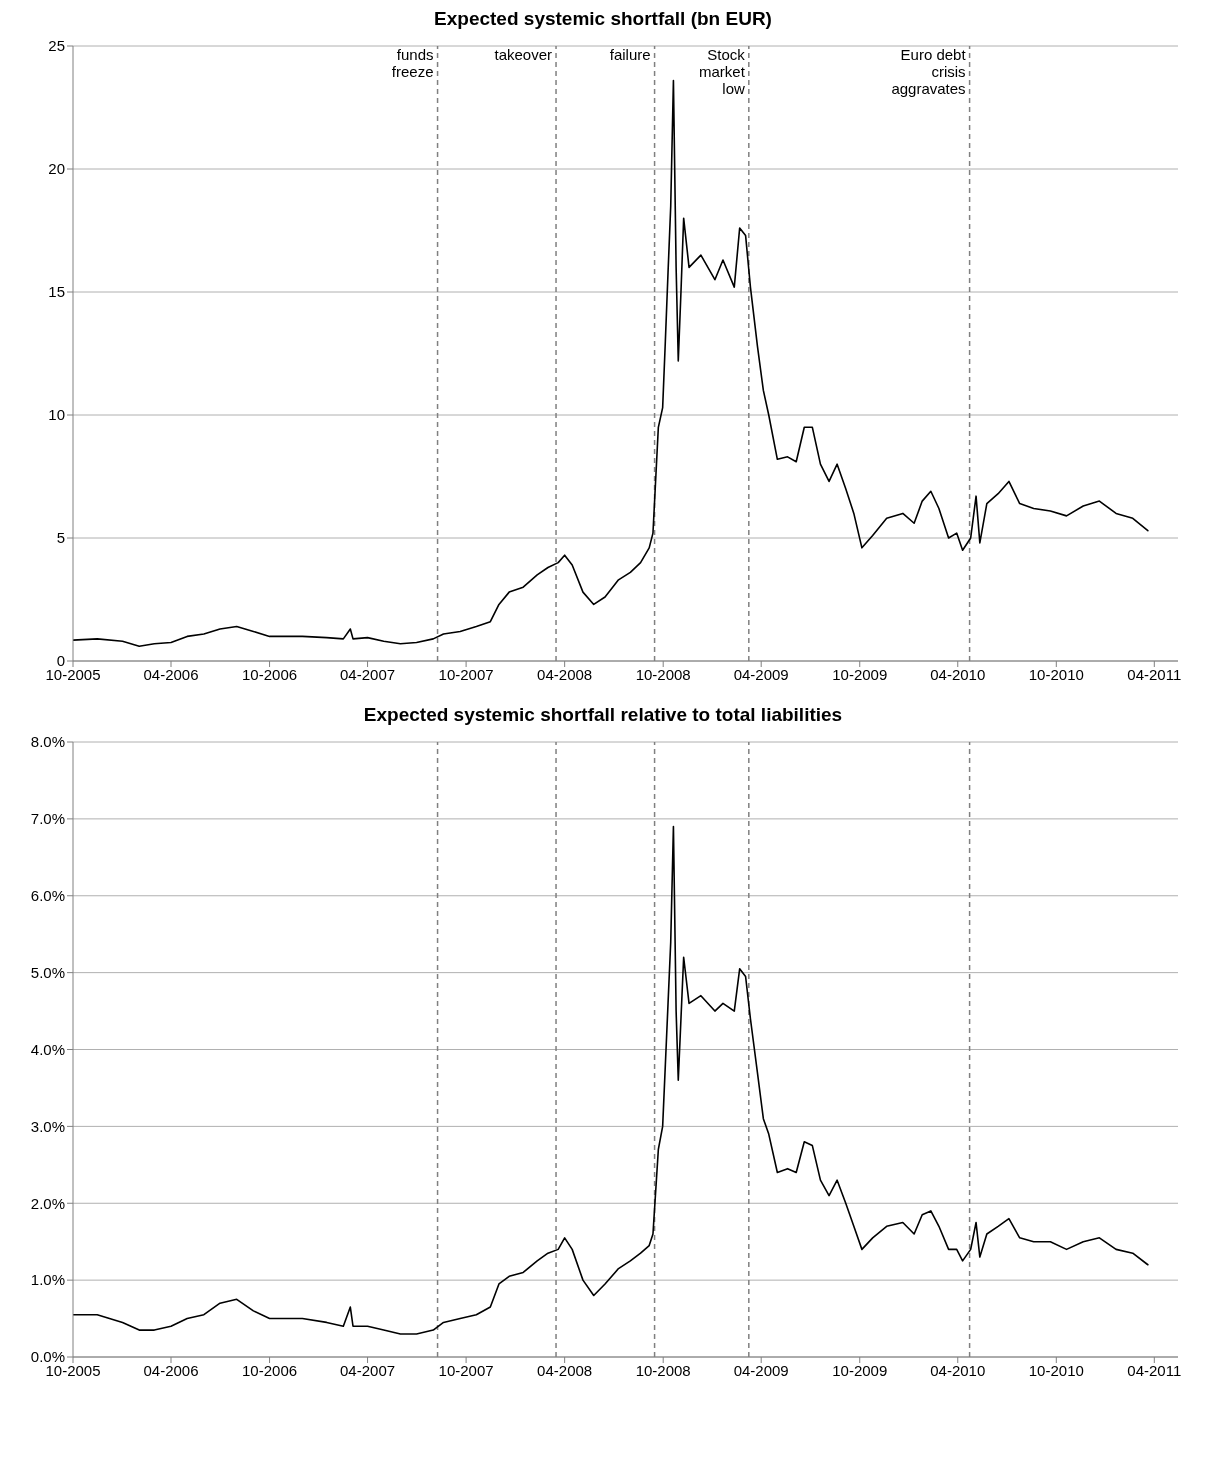  What do you see at coordinates (56, 169) in the screenshot?
I see `y-tick-label: 20` at bounding box center [56, 169].